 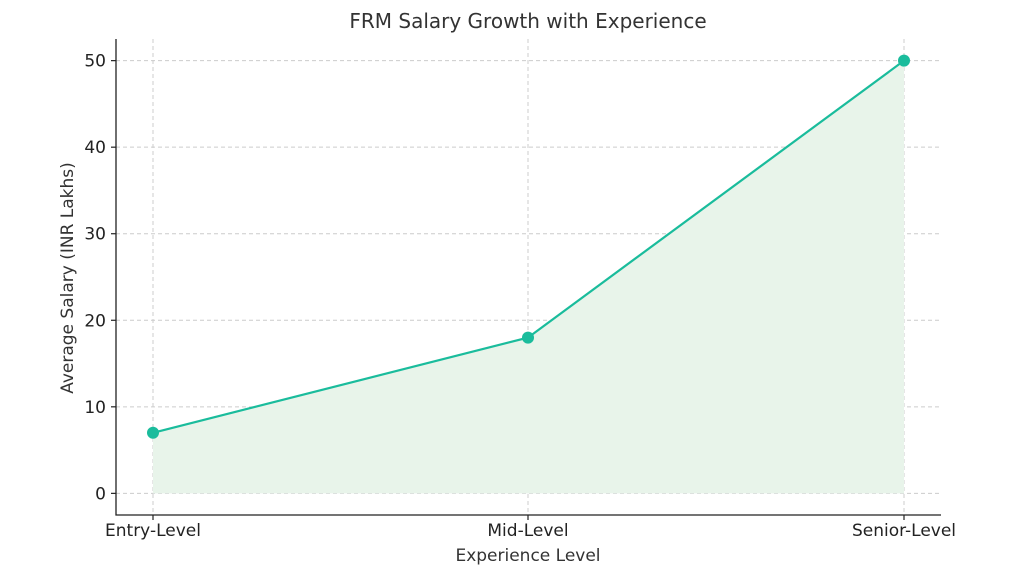 What do you see at coordinates (68, 278) in the screenshot?
I see `y-axis-label: Average Salary (INR Lakhs)` at bounding box center [68, 278].